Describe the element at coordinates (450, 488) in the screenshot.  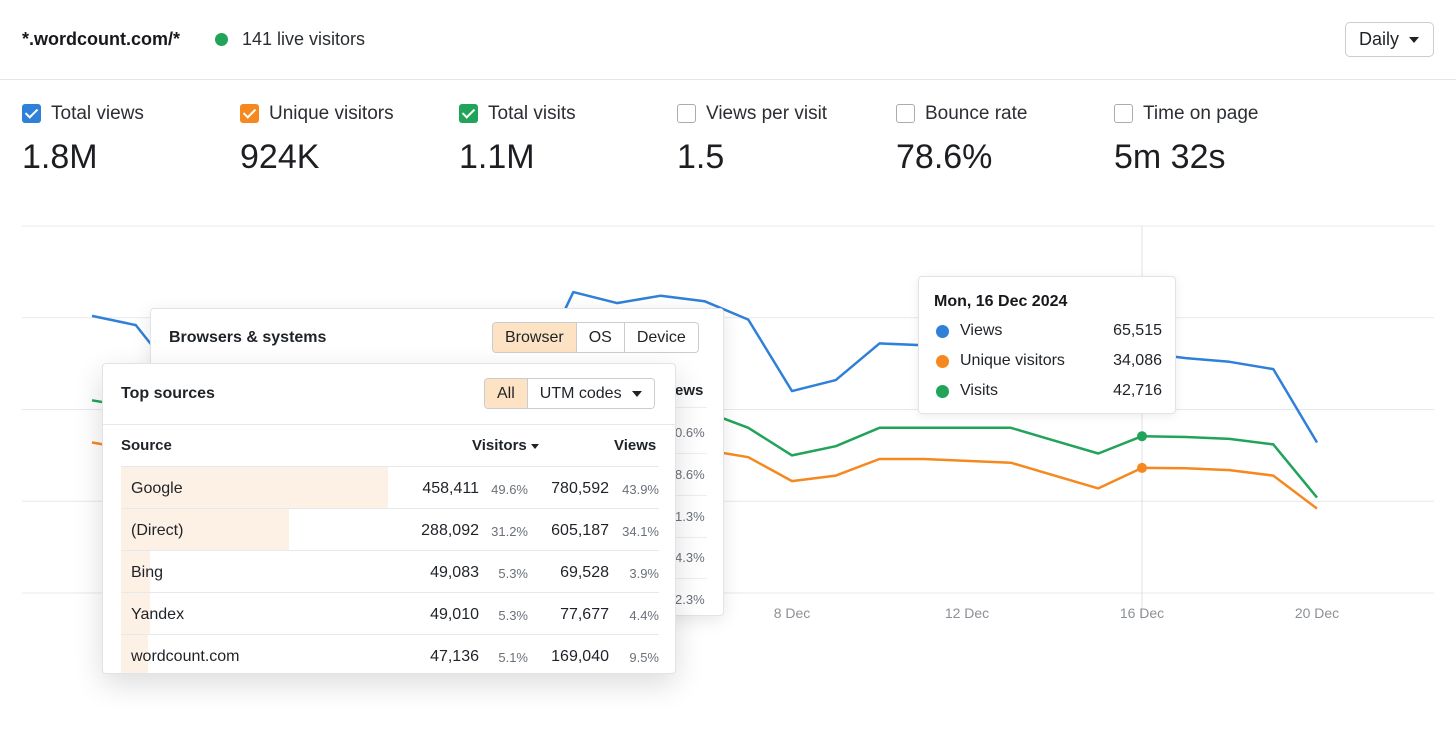
I see `visitors-value: 458,411` at that location.